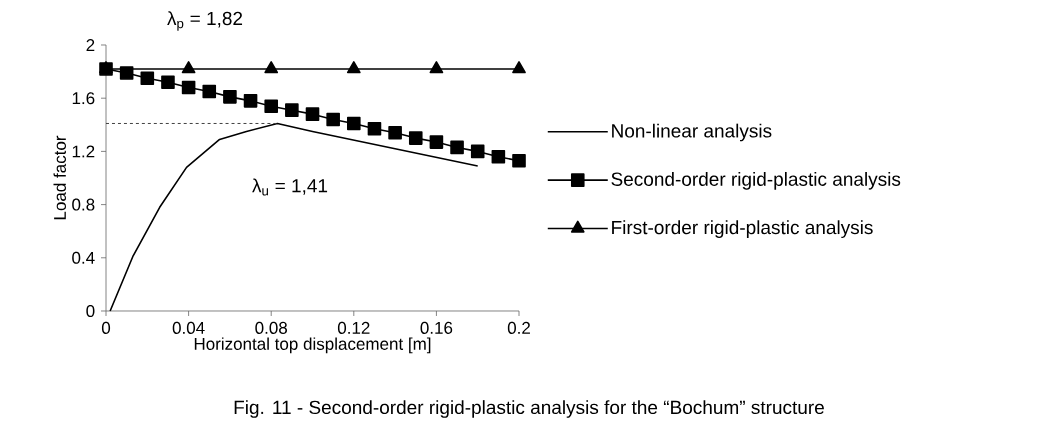 This screenshot has width=1058, height=423. Describe the element at coordinates (436, 327) in the screenshot. I see `x-tick-label: 0.16` at that location.